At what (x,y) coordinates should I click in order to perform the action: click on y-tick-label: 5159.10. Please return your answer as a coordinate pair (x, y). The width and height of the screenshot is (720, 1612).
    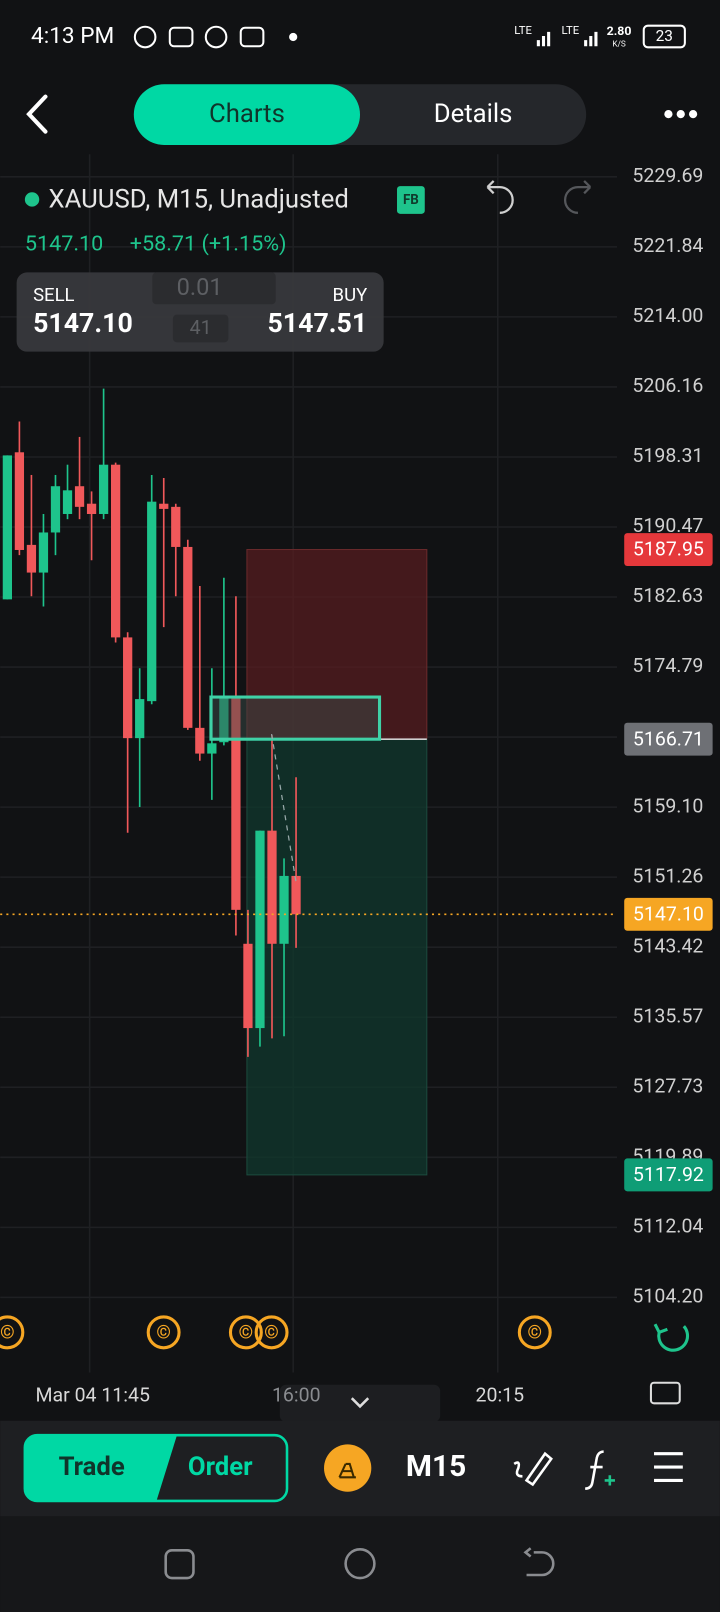
    Looking at the image, I should click on (667, 805).